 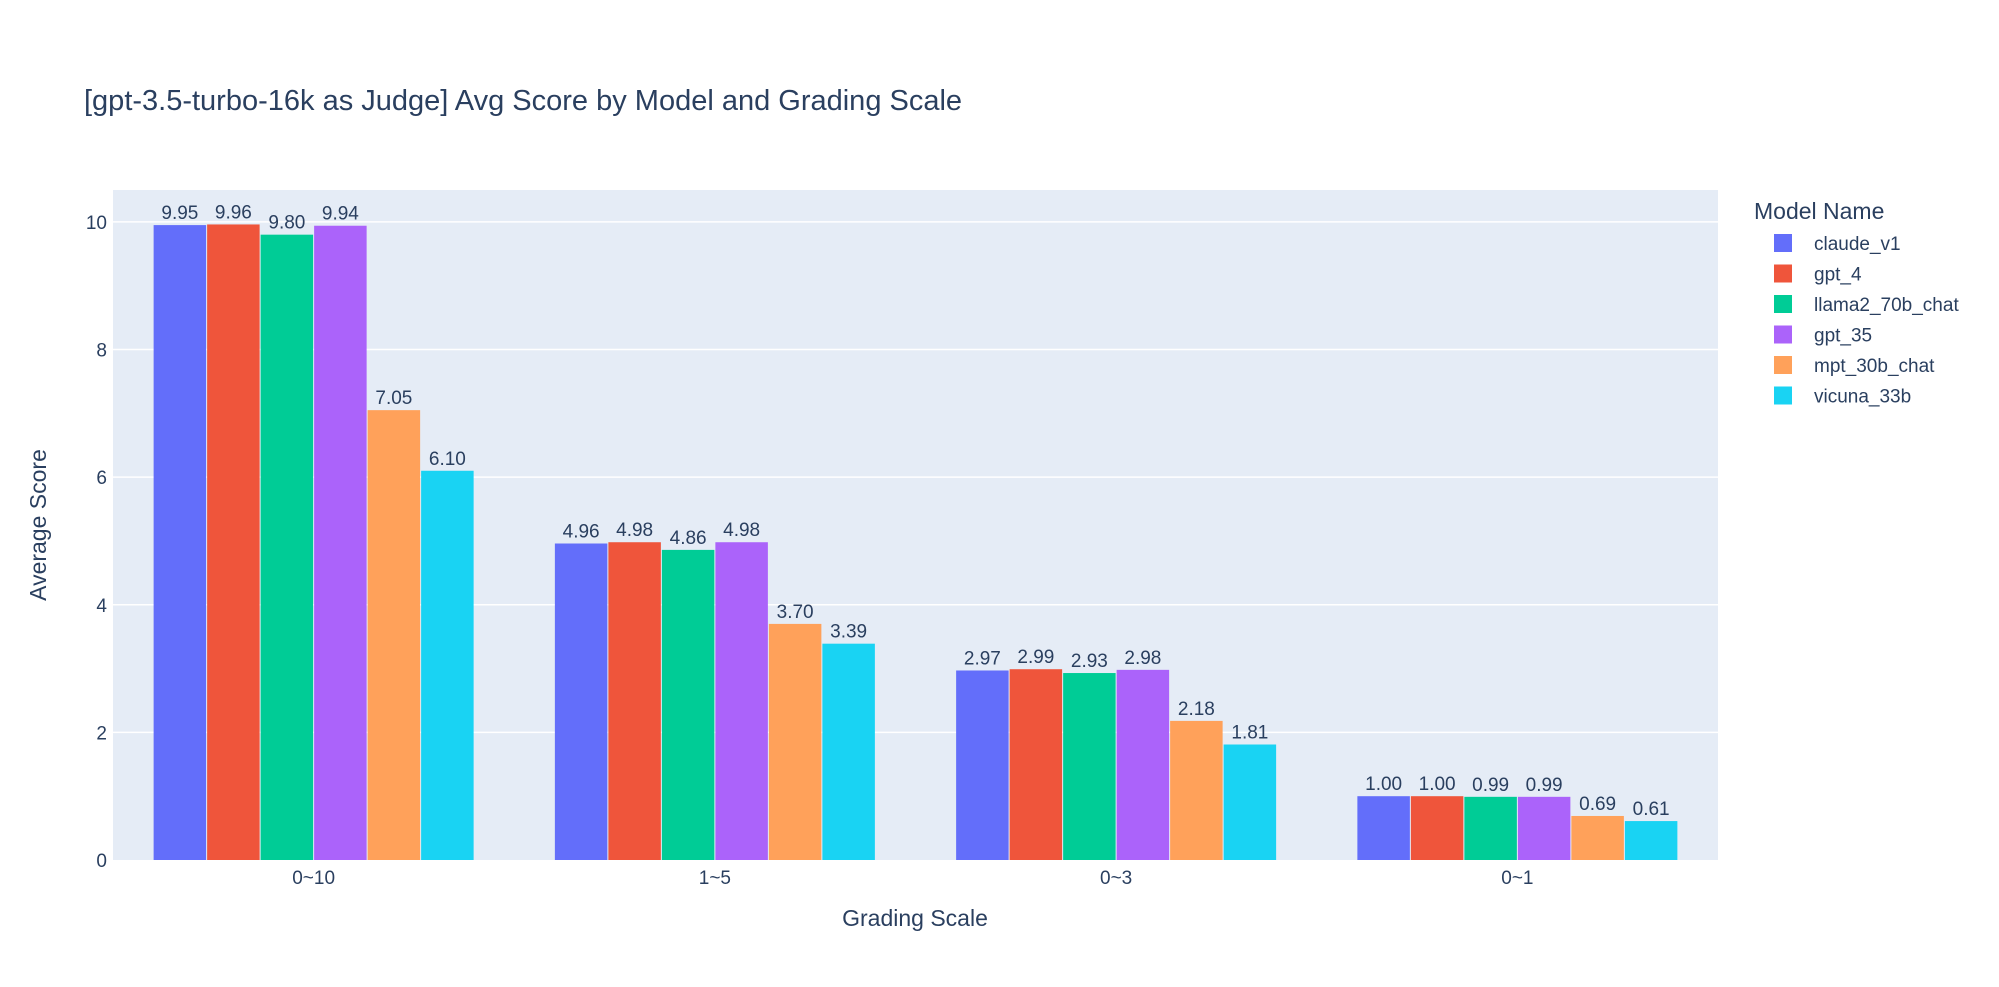 I want to click on legend-item-label: mpt_30b_chat, so click(x=1874, y=366).